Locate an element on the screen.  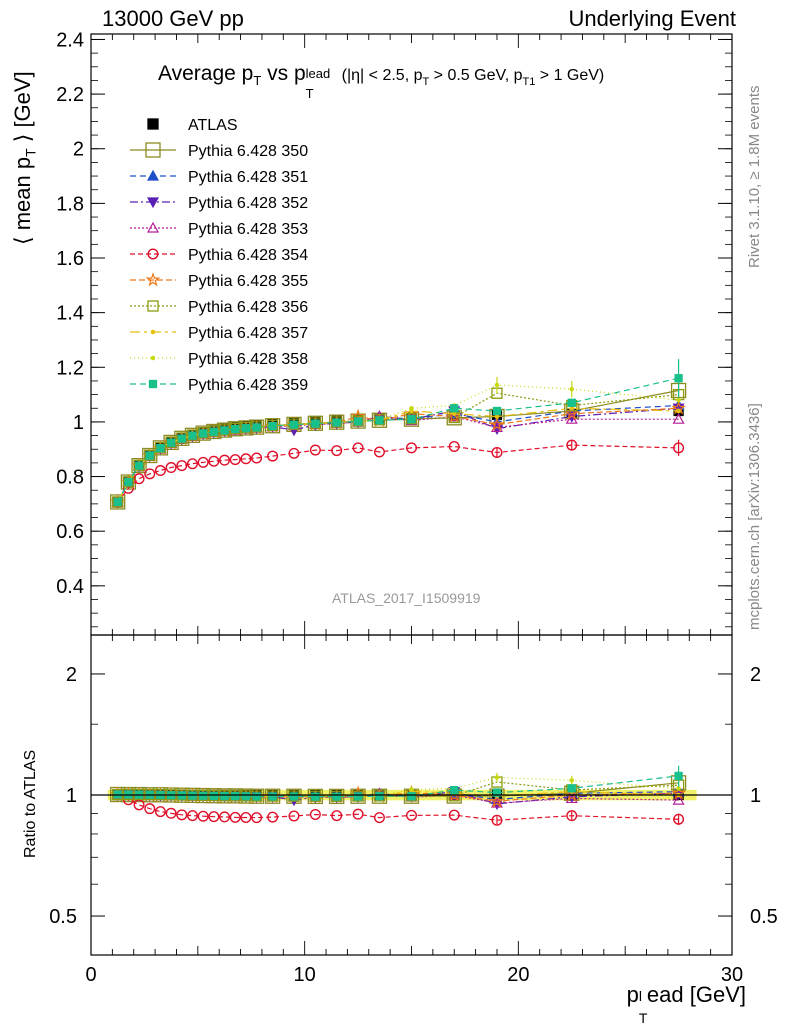
legend-label-s355: Pythia 6.428 355 is located at coordinates (248, 281).